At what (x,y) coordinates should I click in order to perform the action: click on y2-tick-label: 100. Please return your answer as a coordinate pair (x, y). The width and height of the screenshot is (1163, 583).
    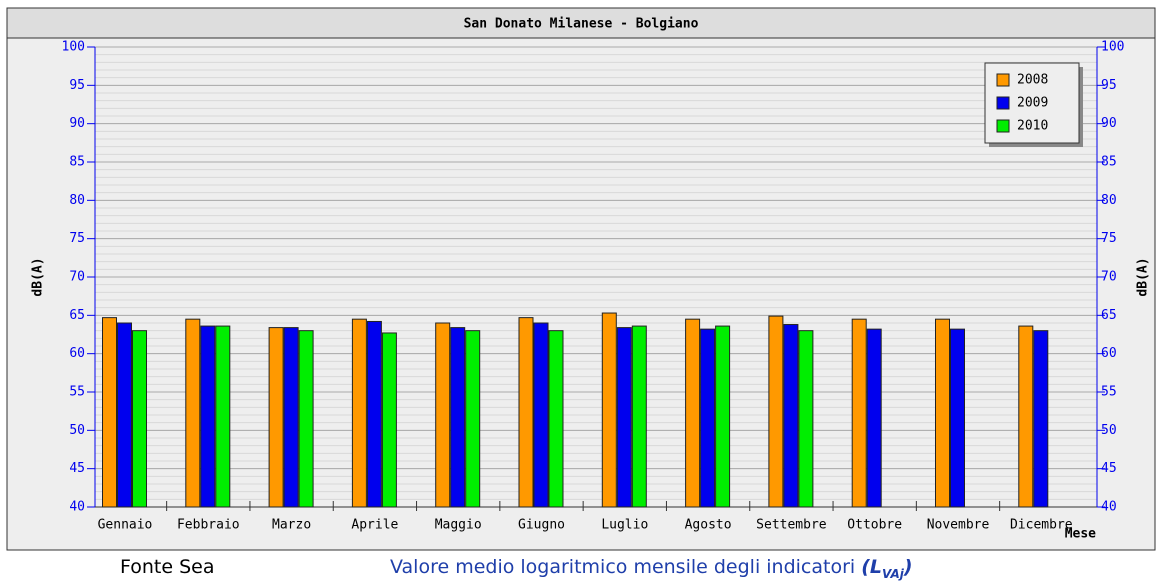
    Looking at the image, I should click on (1112, 47).